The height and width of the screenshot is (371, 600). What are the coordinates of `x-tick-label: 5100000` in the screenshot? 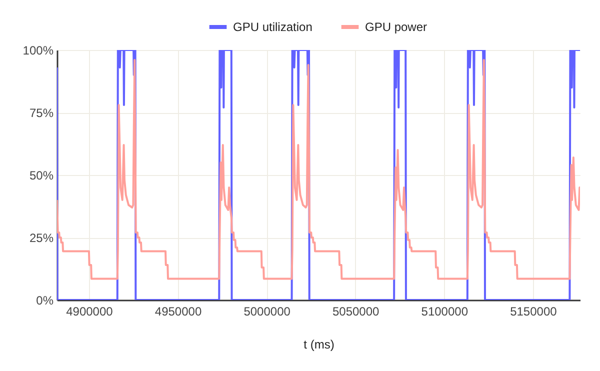 It's located at (444, 311).